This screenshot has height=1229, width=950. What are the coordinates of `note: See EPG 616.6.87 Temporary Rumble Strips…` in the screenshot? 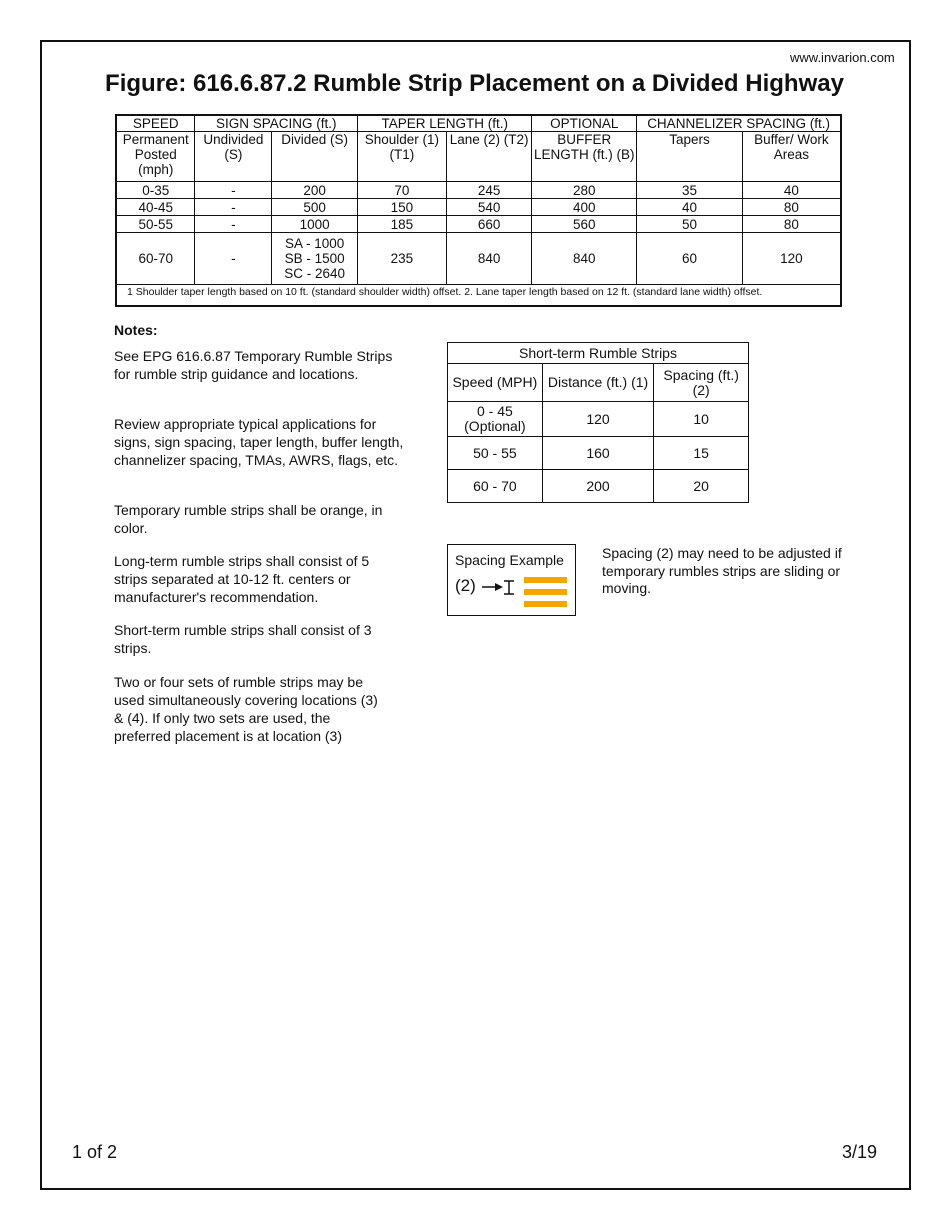 It's located at (253, 365).